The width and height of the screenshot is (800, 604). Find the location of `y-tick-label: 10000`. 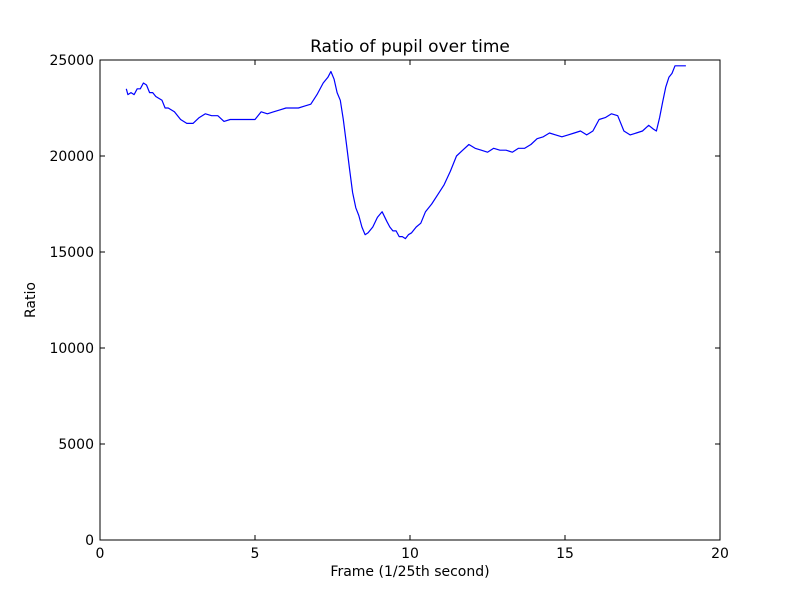

y-tick-label: 10000 is located at coordinates (71, 349).